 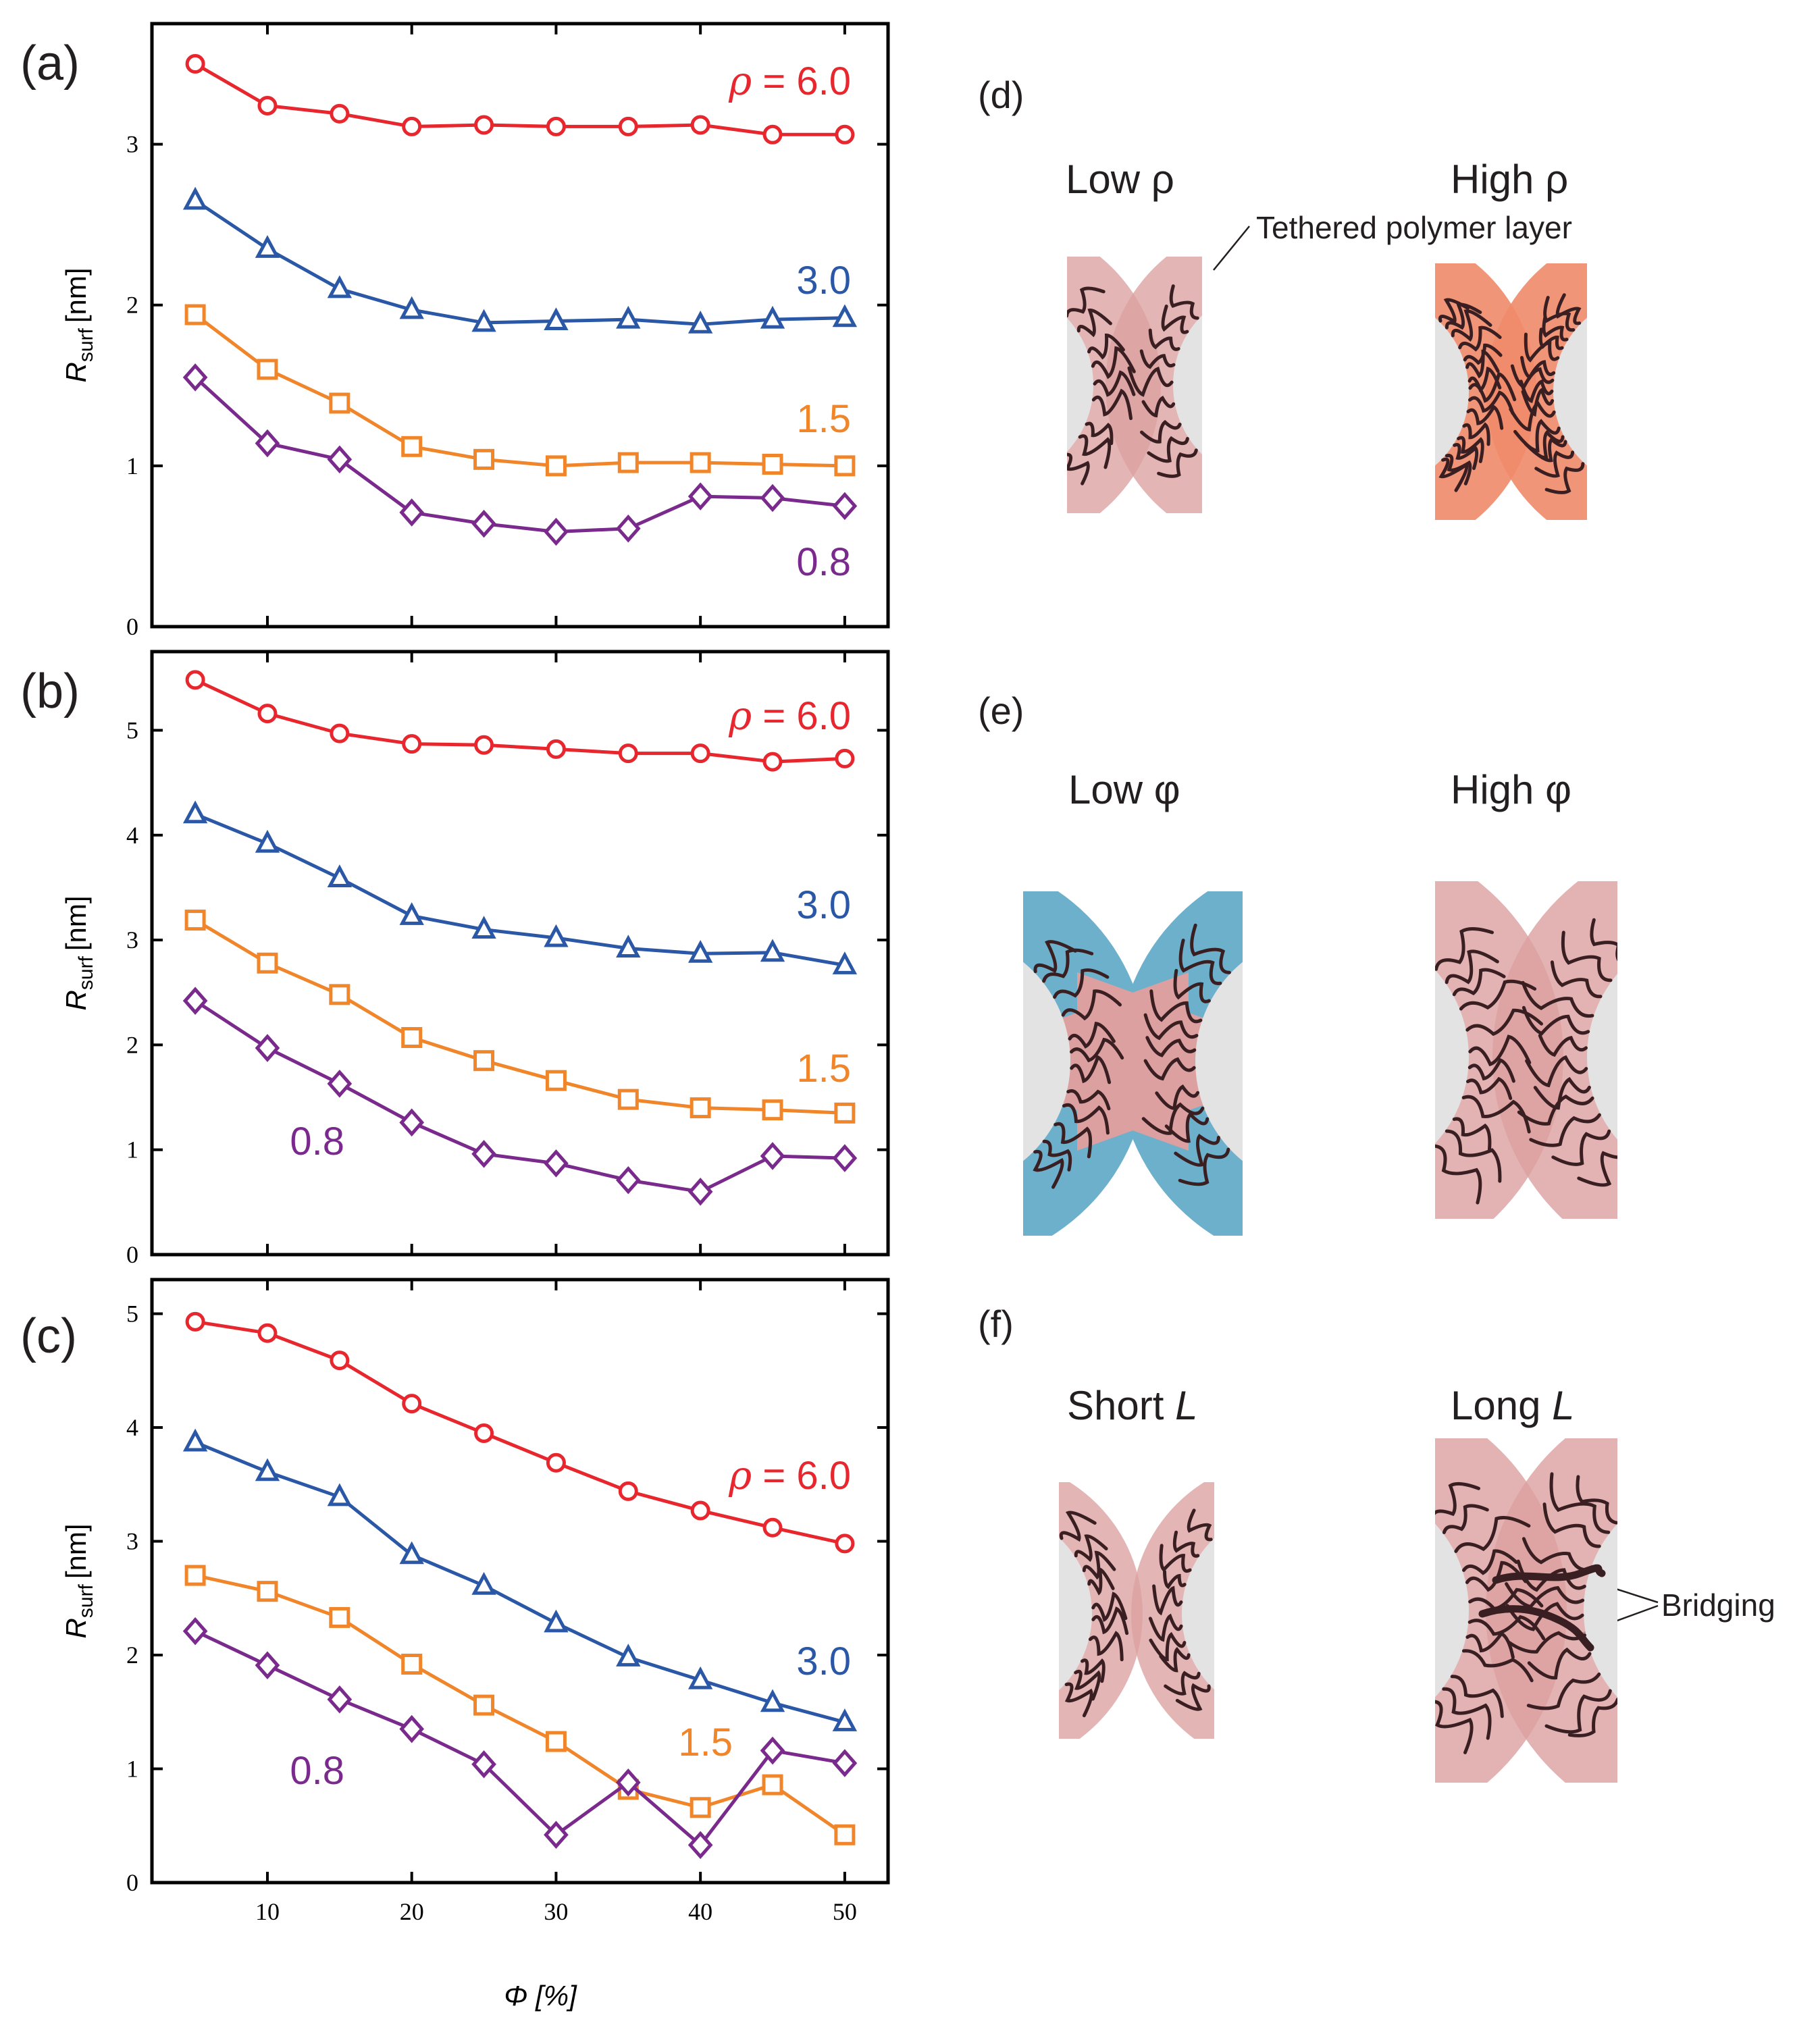 I want to click on particle-pair-long-l, so click(x=1526, y=1610).